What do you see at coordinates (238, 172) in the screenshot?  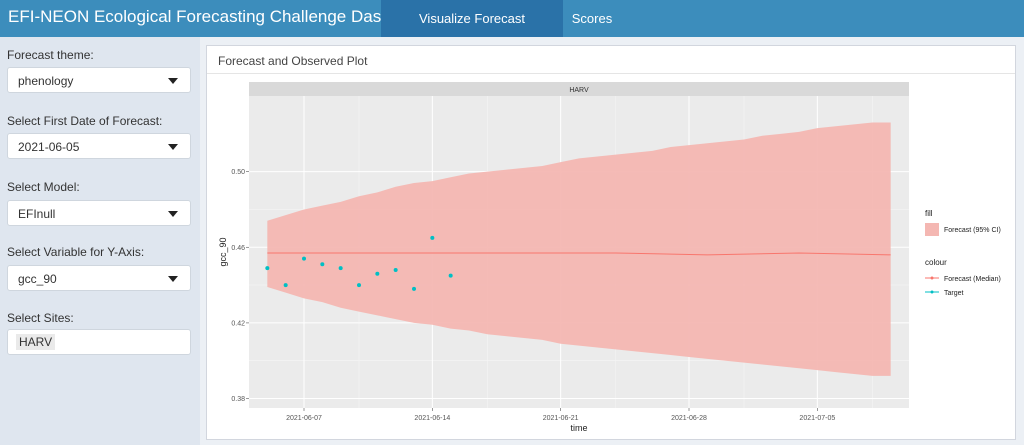 I see `y-tick-label: 0.50` at bounding box center [238, 172].